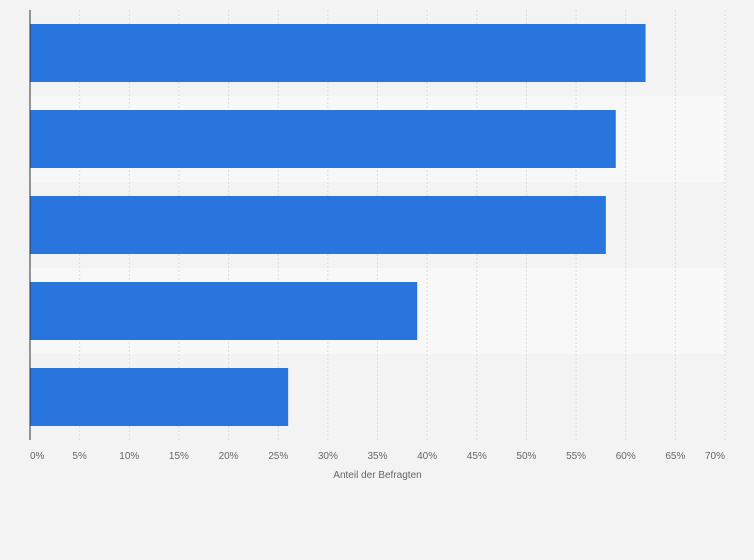 The image size is (754, 560). Describe the element at coordinates (626, 456) in the screenshot. I see `x-tick-label: 60%` at that location.